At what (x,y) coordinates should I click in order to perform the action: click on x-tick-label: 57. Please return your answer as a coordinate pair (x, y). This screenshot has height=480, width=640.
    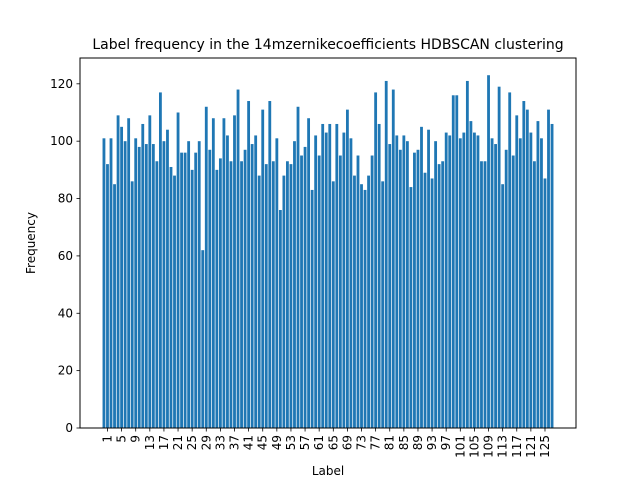
    Looking at the image, I should click on (305, 442).